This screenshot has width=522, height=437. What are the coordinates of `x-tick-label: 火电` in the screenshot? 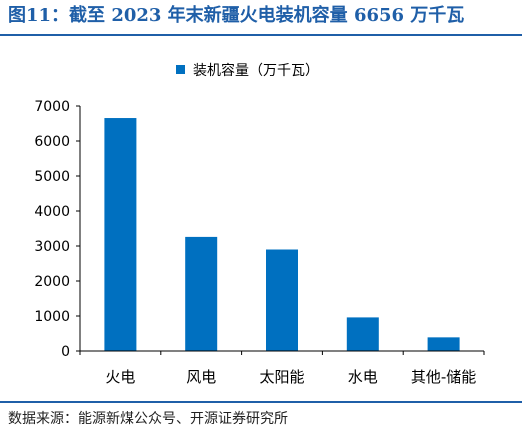 It's located at (120, 377).